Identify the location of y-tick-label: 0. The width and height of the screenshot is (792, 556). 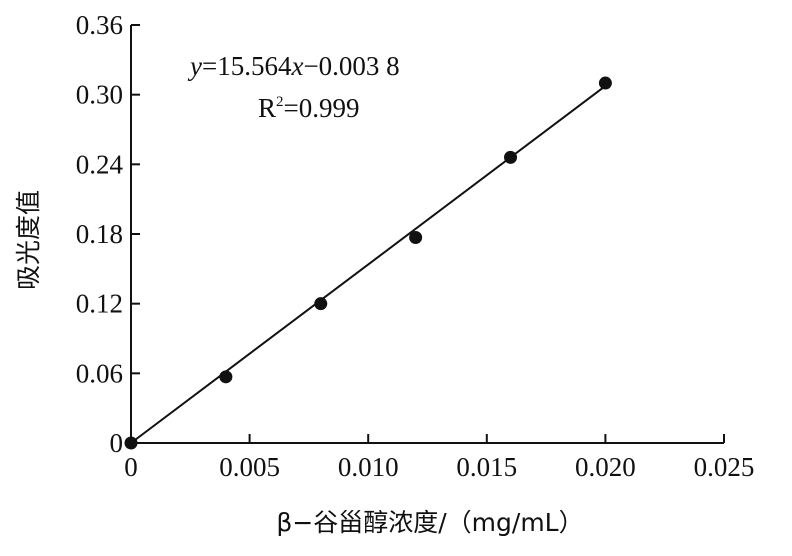
(117, 443).